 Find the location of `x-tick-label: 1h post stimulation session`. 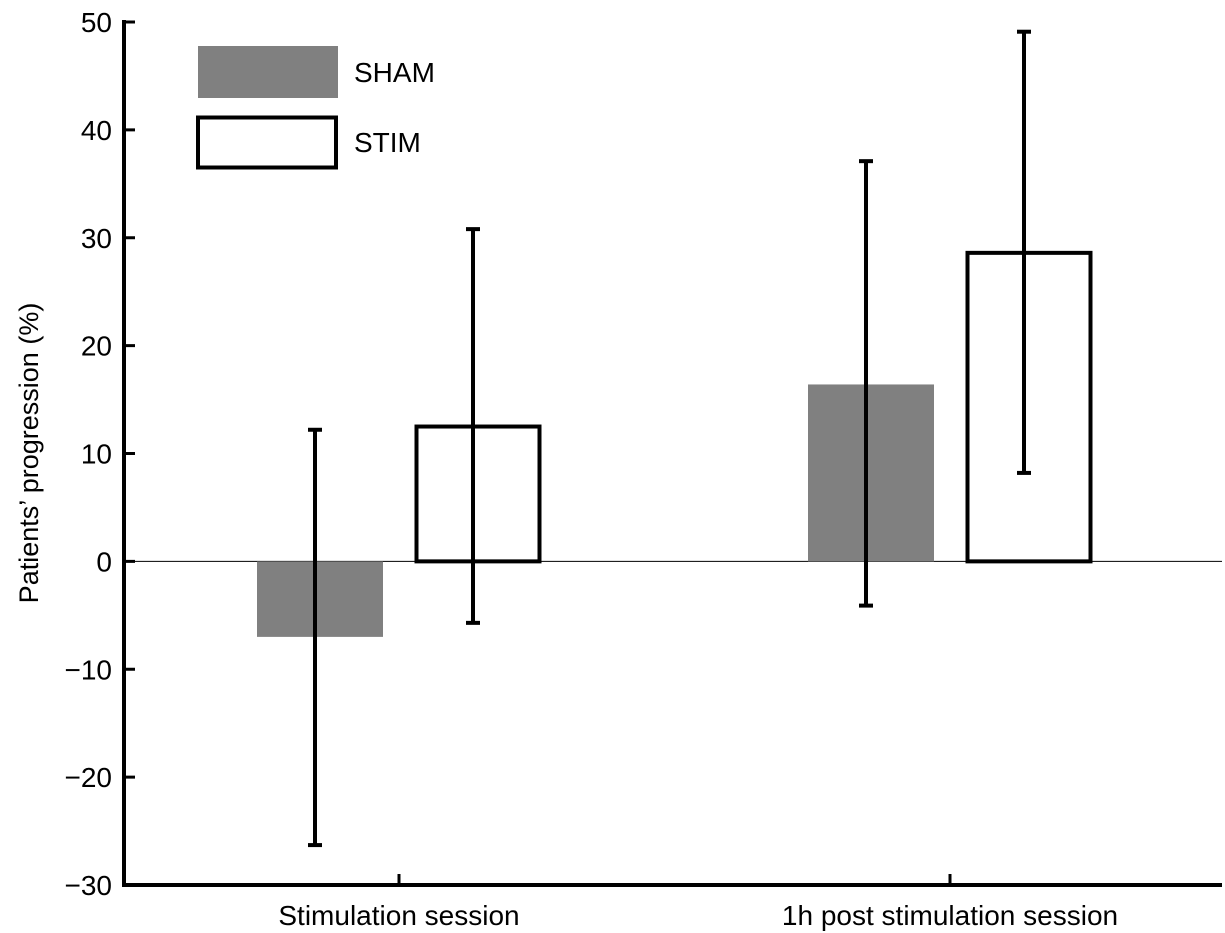

x-tick-label: 1h post stimulation session is located at coordinates (950, 915).